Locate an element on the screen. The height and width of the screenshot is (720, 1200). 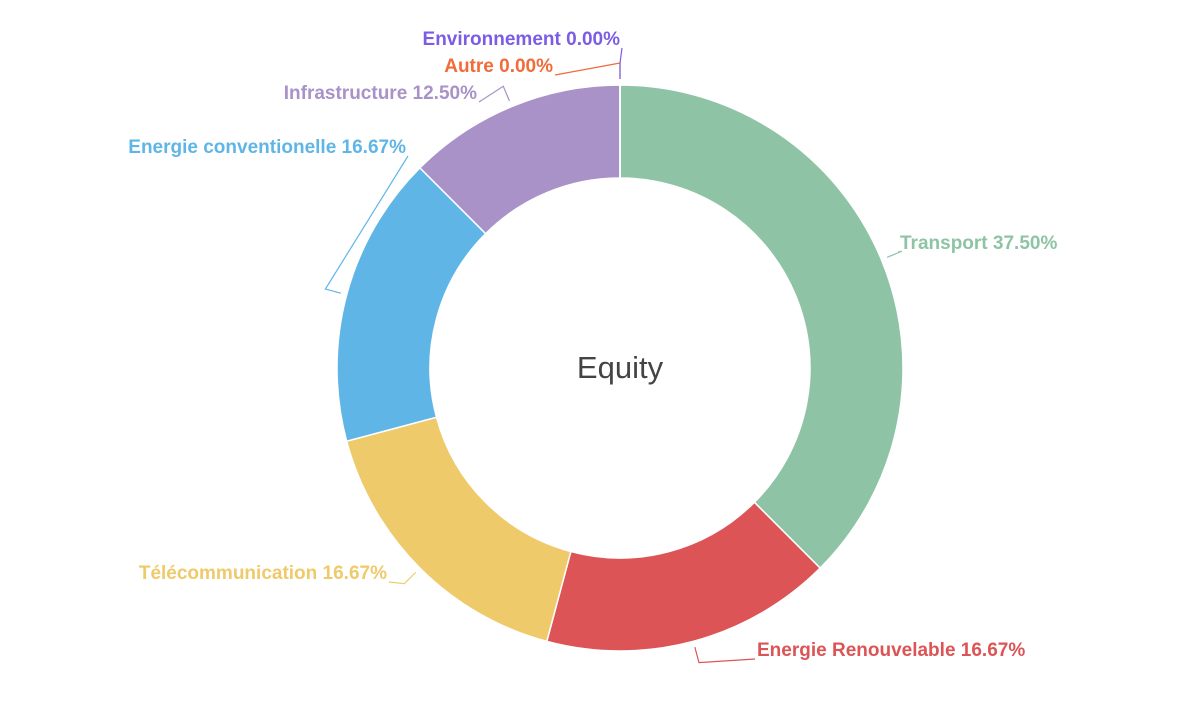
slice-name: Infrastructure is located at coordinates (346, 93).